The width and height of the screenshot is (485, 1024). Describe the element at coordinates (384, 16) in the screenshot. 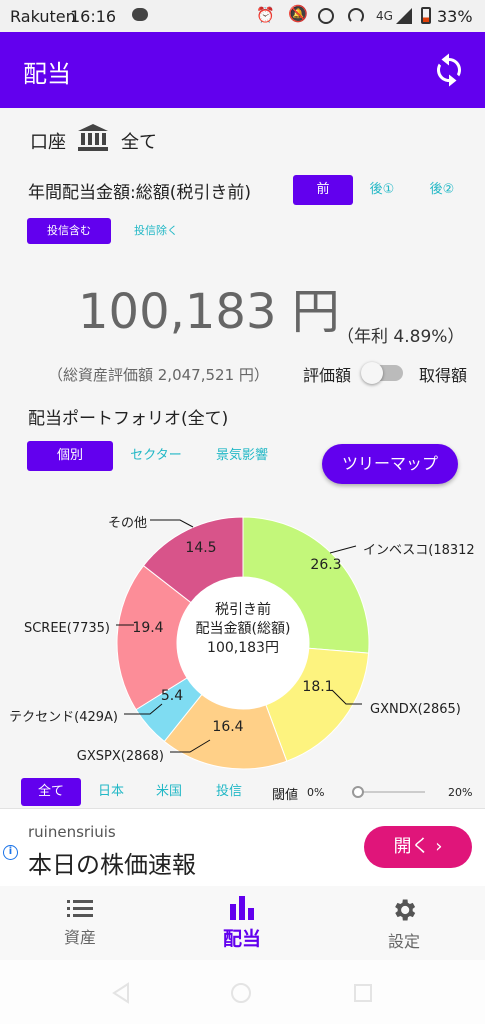

I see `network-label: 4G` at that location.